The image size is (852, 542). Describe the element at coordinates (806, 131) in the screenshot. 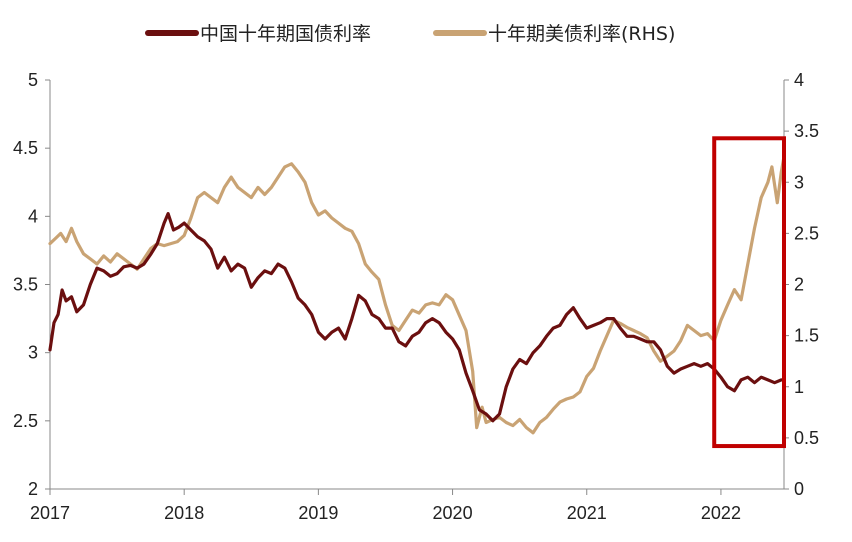

I see `y-right-tick-label: 3.5` at that location.